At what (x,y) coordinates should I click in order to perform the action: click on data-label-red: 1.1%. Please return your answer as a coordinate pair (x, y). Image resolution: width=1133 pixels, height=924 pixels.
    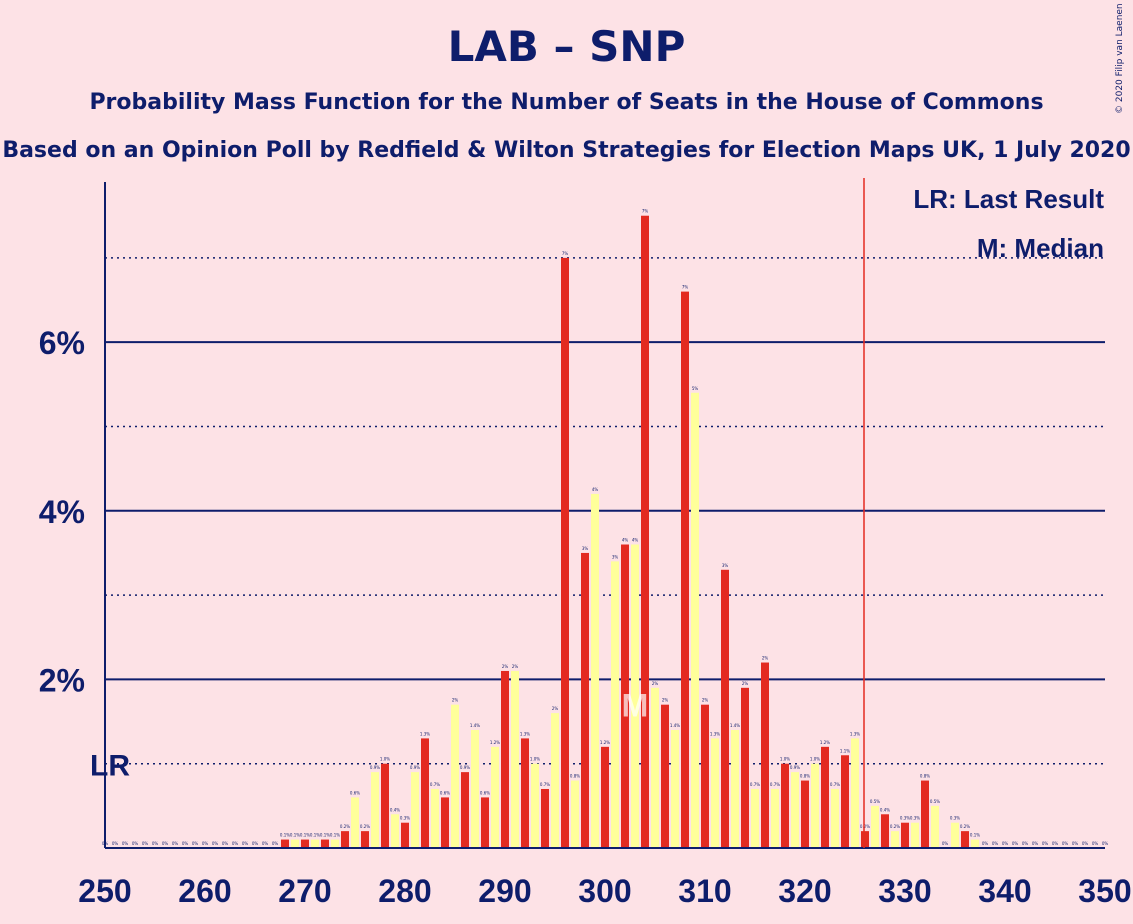
    Looking at the image, I should click on (845, 750).